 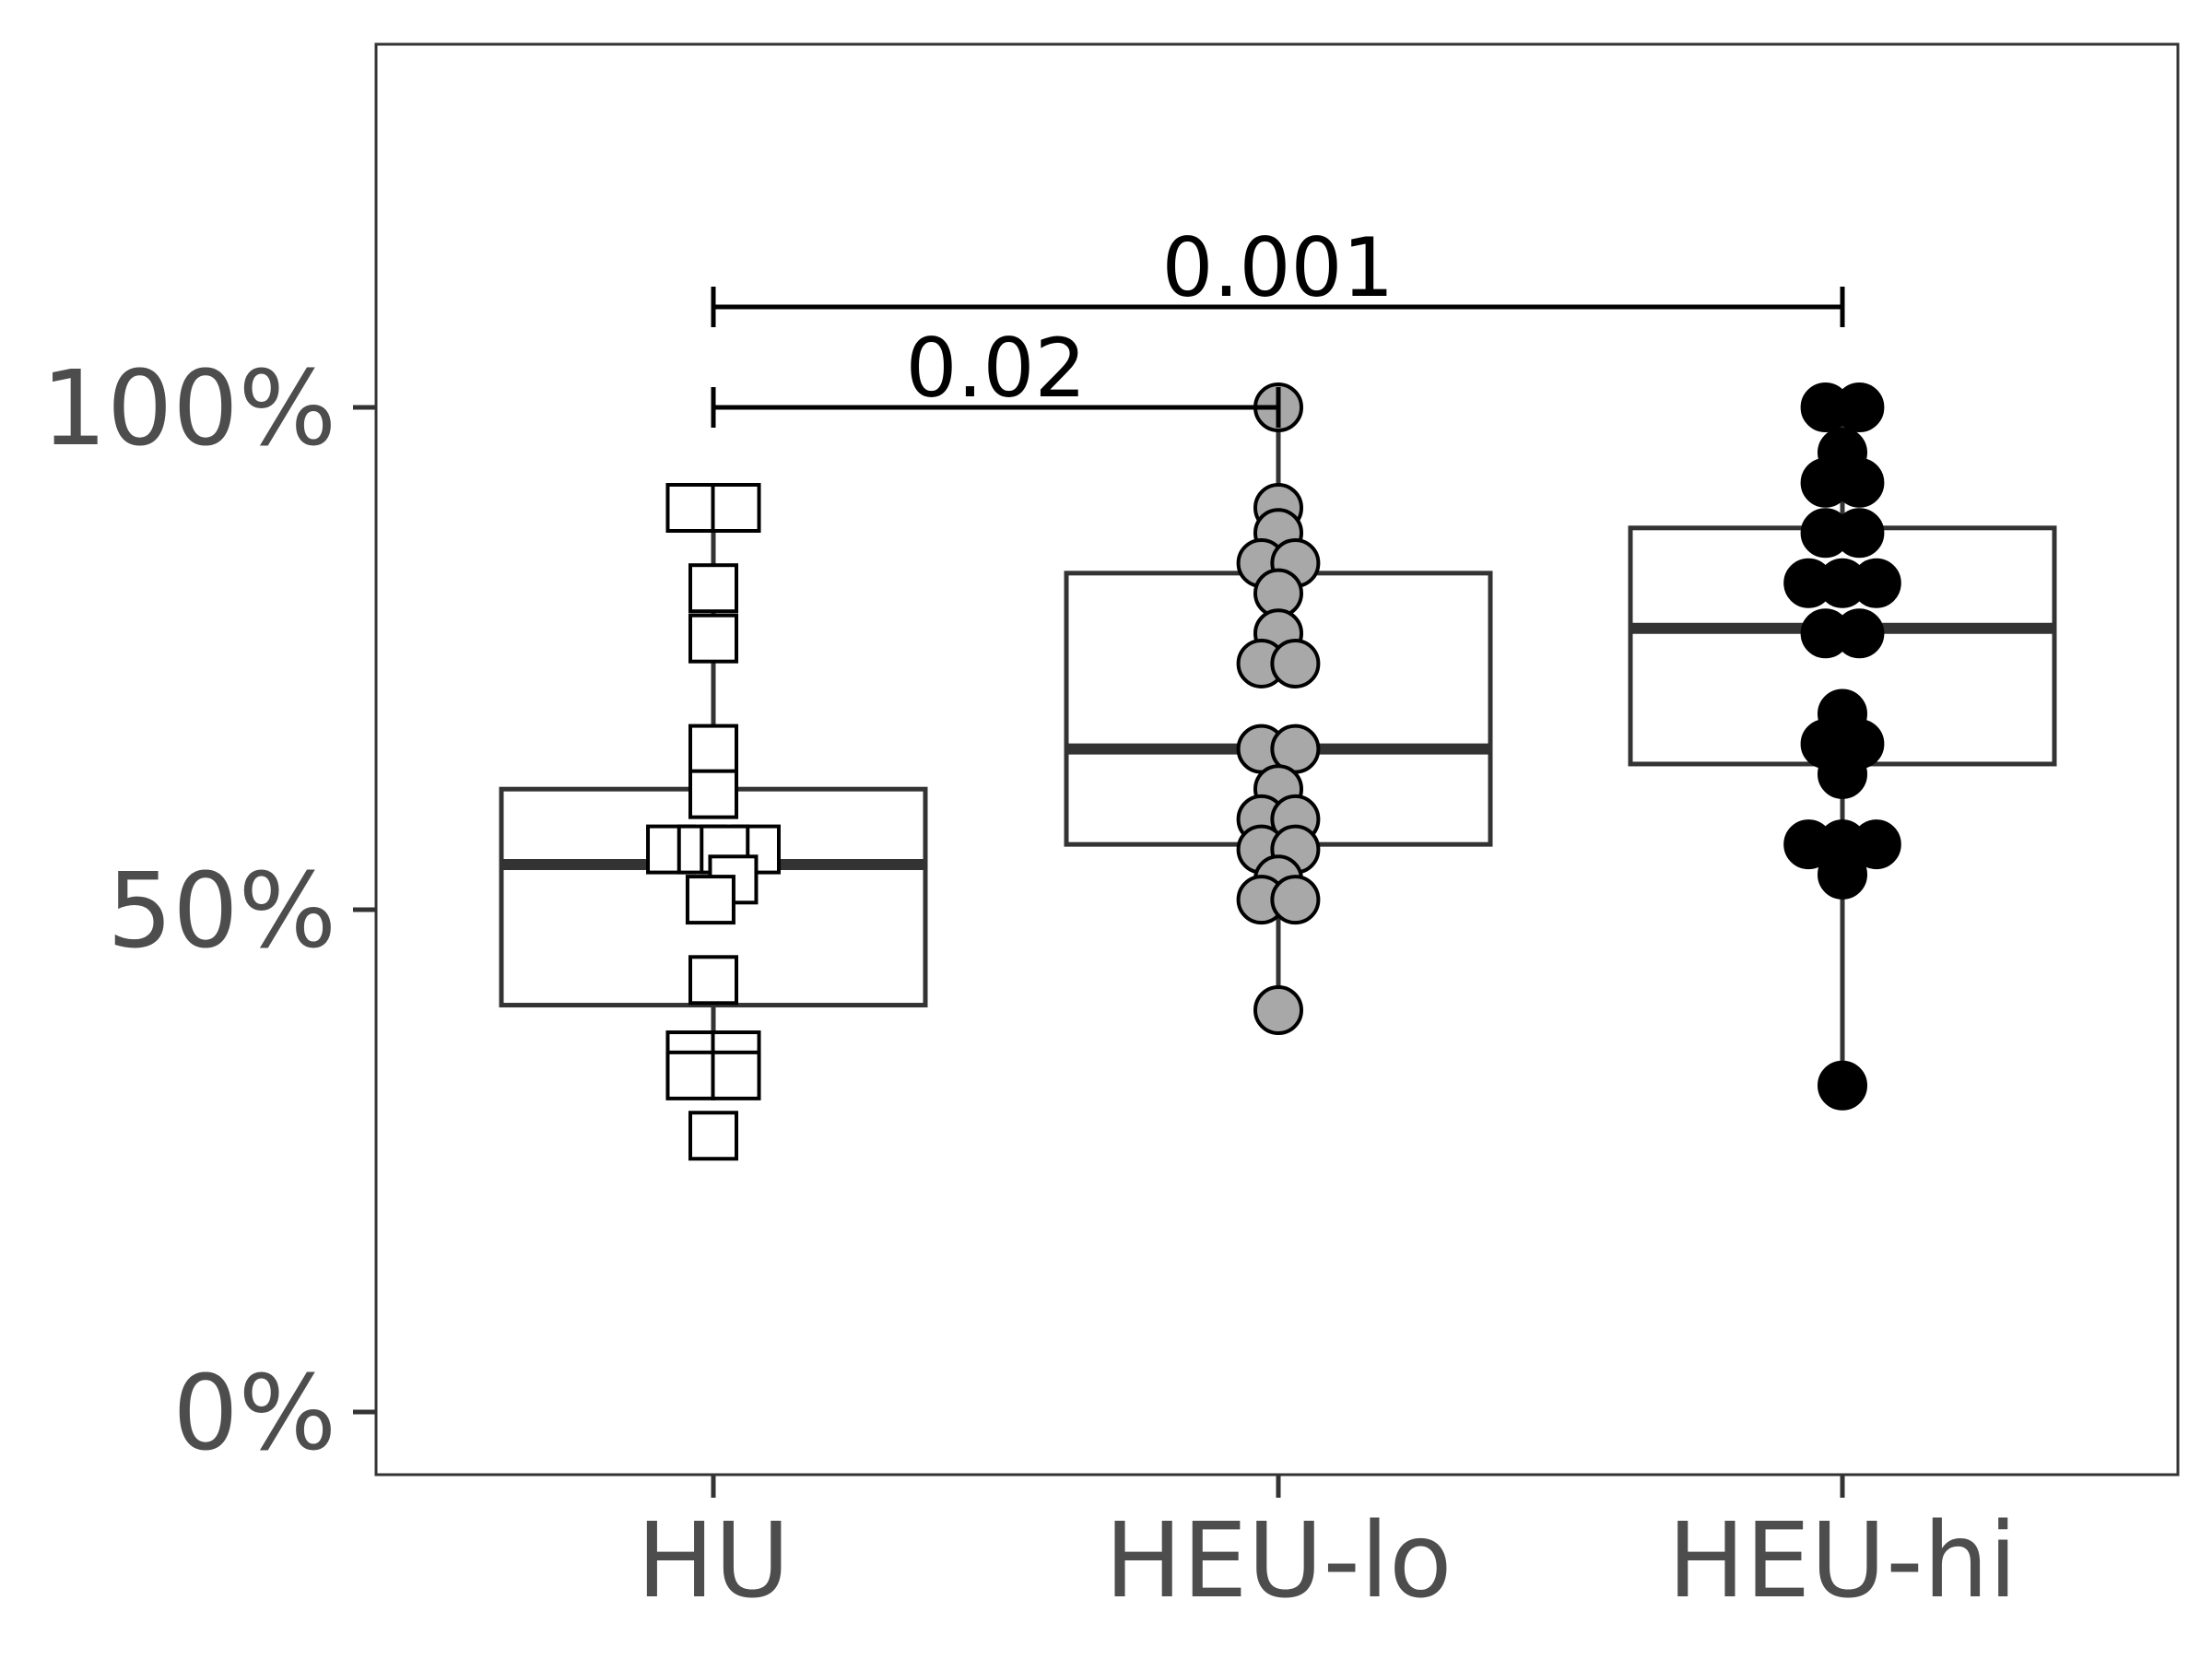 What do you see at coordinates (254, 1414) in the screenshot?
I see `y-tick-label-0: 0%` at bounding box center [254, 1414].